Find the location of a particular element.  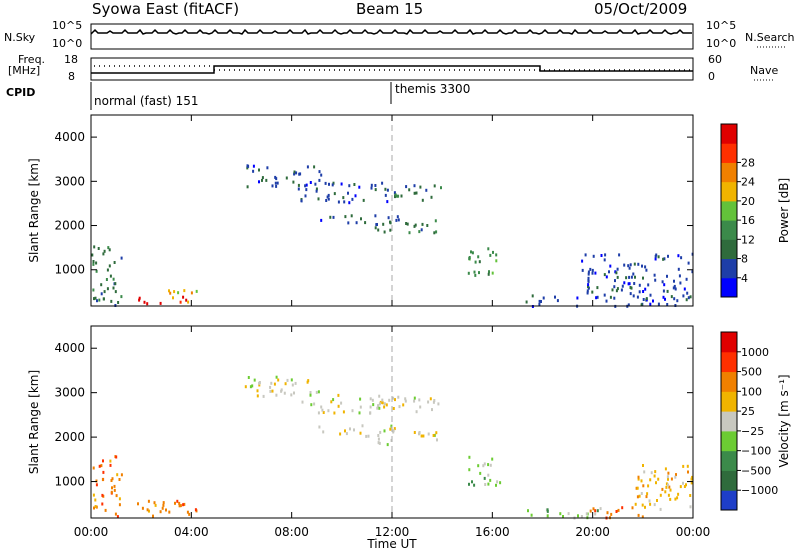

cpid-mode-1: normal (fast) 151 is located at coordinates (146, 101).